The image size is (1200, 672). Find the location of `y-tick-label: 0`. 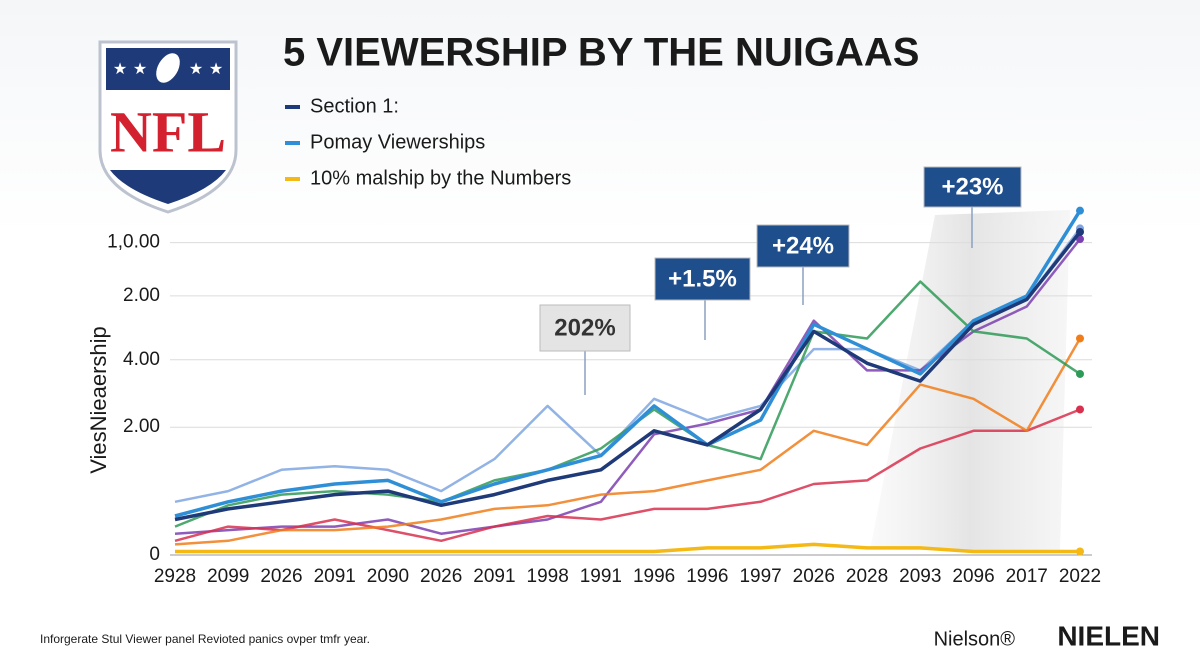

y-tick-label: 0 is located at coordinates (154, 554).